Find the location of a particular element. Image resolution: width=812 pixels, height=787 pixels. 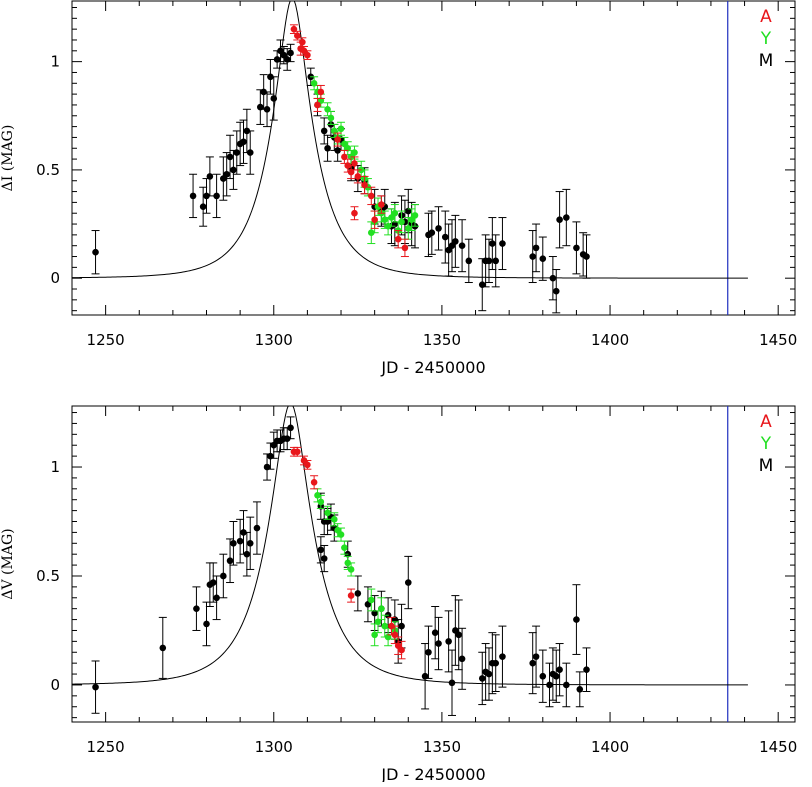

y-axis-label: ΔV (MAG) is located at coordinates (8, 563).